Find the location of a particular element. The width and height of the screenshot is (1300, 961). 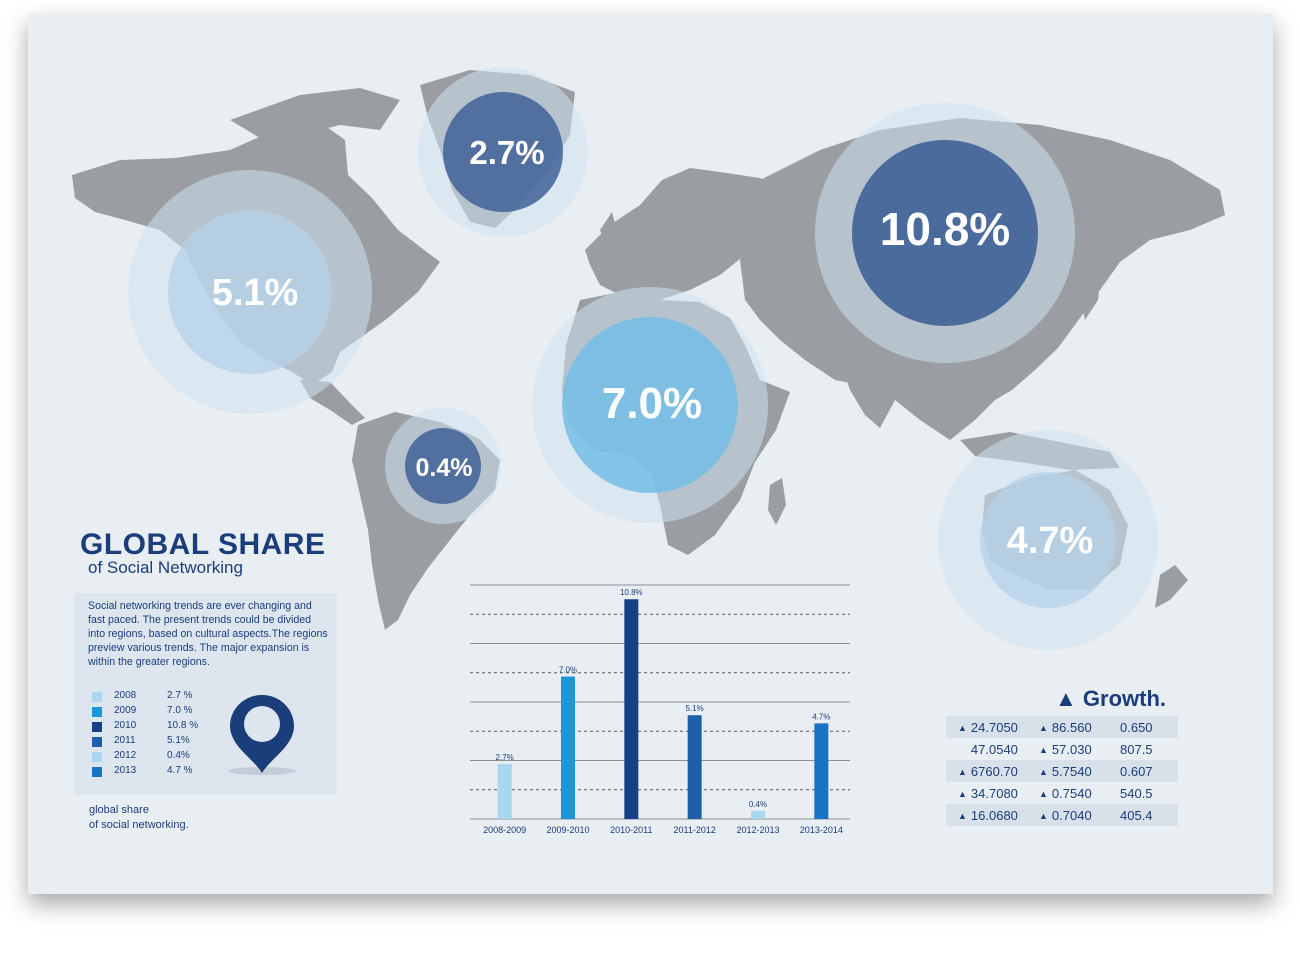

growth-cell: ▲ 34.7080 is located at coordinates (988, 793).